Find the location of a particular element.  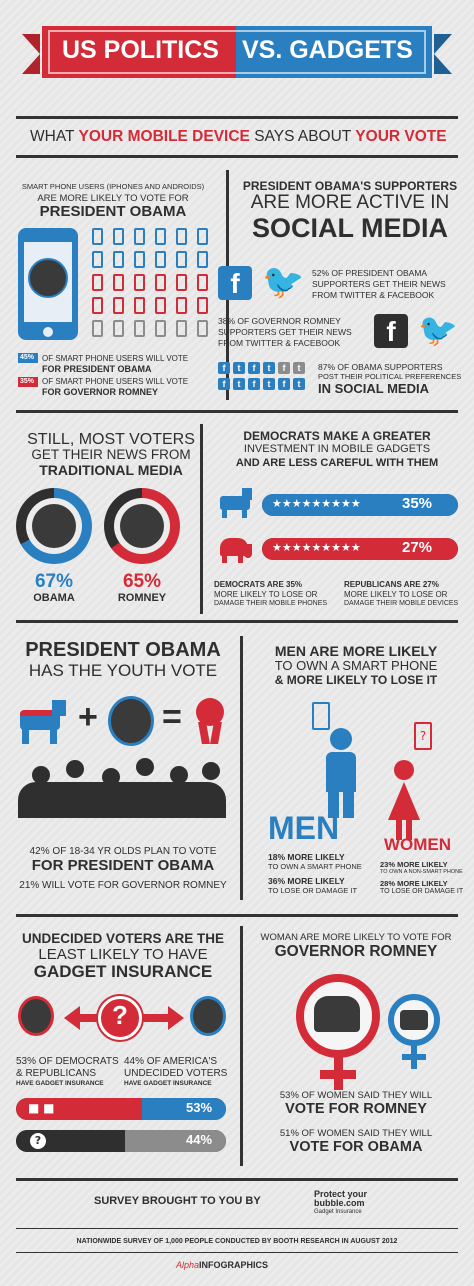

s7-b3: HAVE GADGET INSURANCE is located at coordinates (168, 1083).